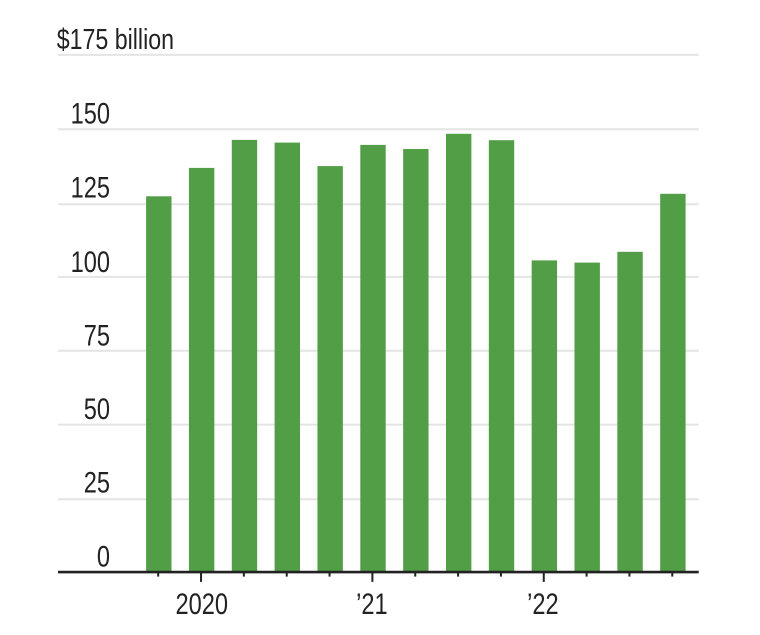 The width and height of the screenshot is (760, 635). Describe the element at coordinates (90, 113) in the screenshot. I see `svg-text: 150` at that location.